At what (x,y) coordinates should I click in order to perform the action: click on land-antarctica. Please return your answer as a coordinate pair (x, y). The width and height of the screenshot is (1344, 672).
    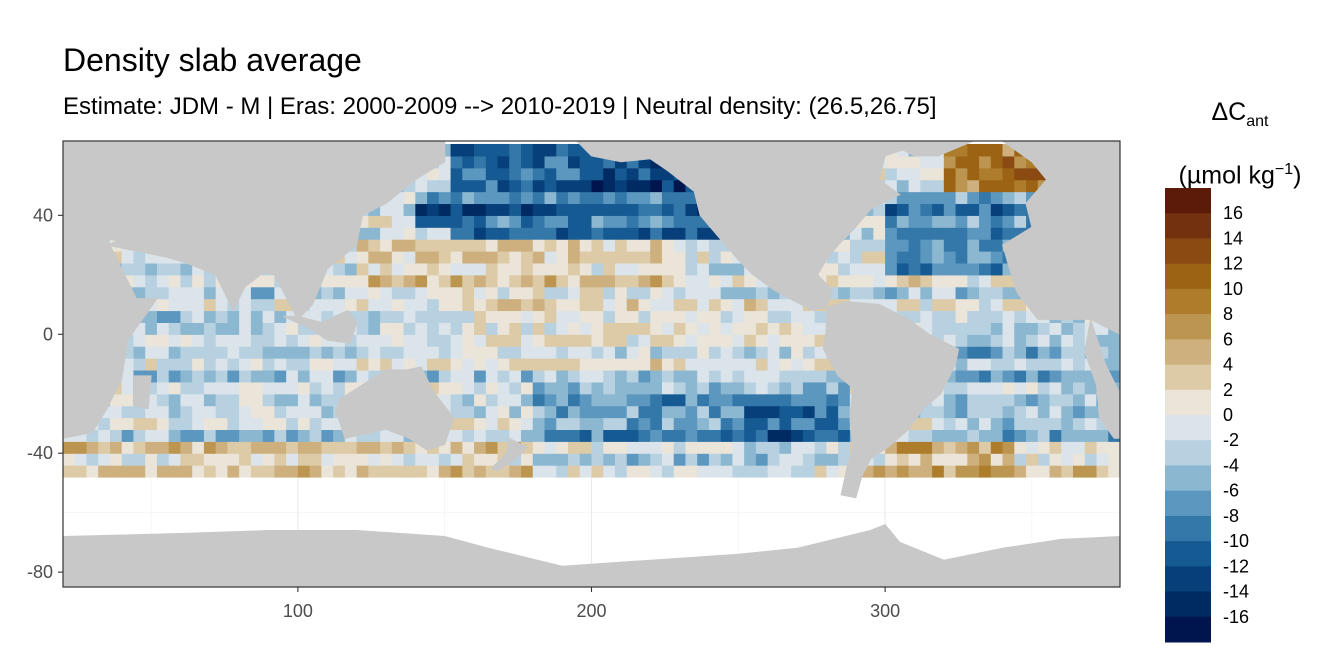
    Looking at the image, I should click on (591, 555).